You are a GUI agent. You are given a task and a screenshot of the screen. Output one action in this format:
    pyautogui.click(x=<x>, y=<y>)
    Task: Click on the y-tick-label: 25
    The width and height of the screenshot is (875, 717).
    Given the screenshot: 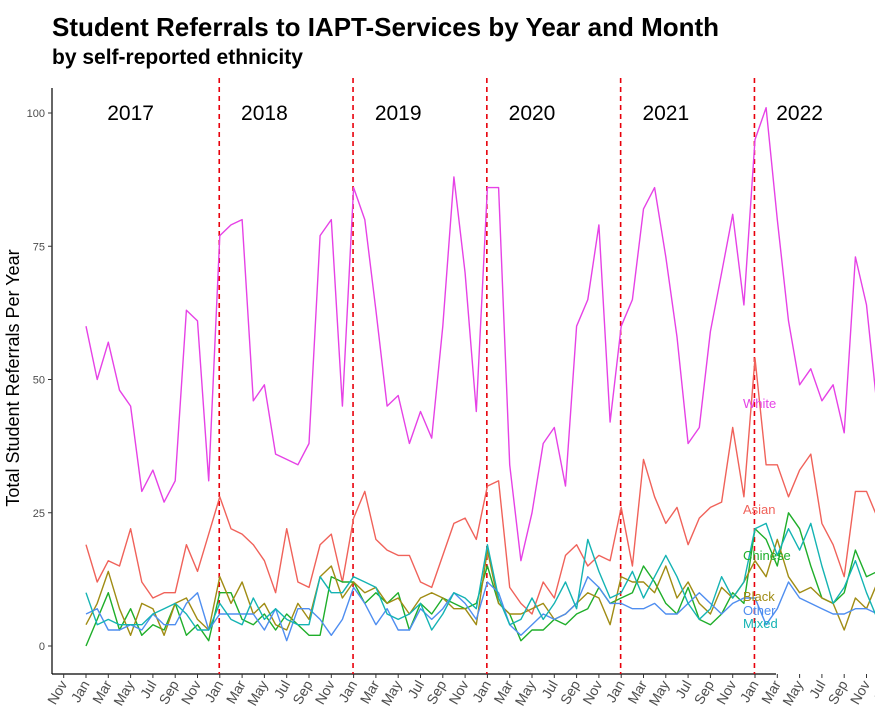 What is the action you would take?
    pyautogui.click(x=39, y=514)
    